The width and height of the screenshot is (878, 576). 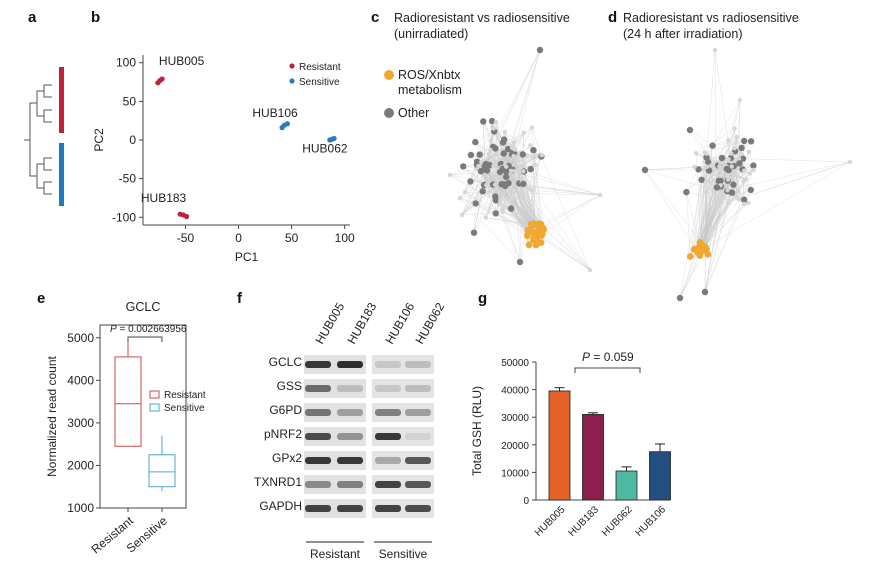 I want to click on pca-sample-label: HUB106, so click(x=275, y=113).